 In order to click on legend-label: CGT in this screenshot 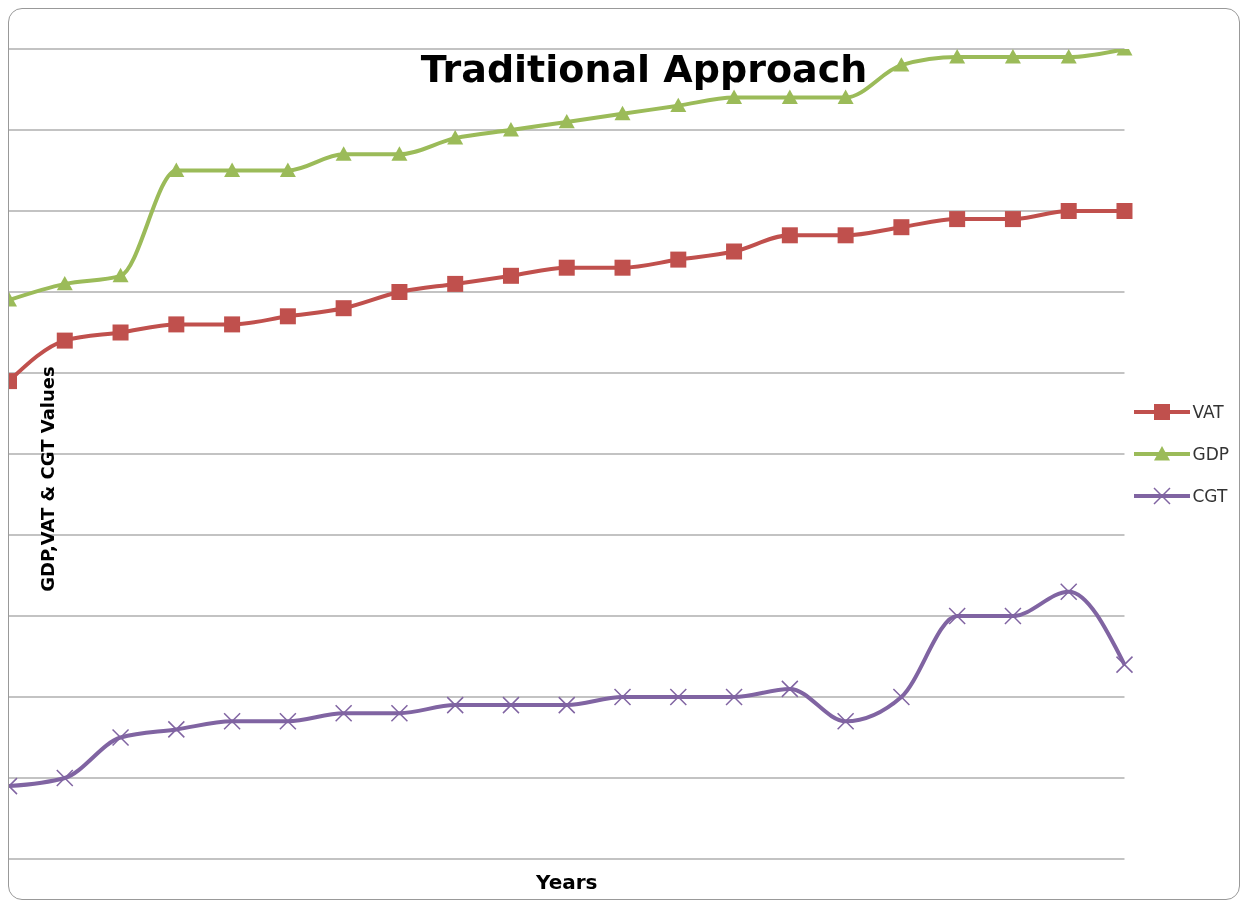, I will do `click(1210, 496)`.